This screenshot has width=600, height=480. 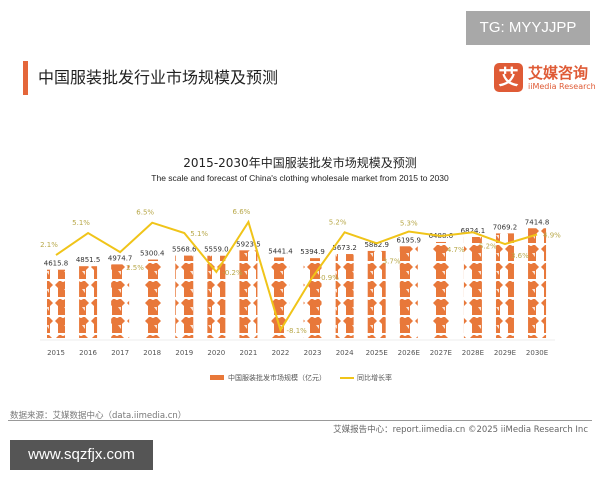 I want to click on bar-value-label: 6195.9, so click(x=409, y=240).